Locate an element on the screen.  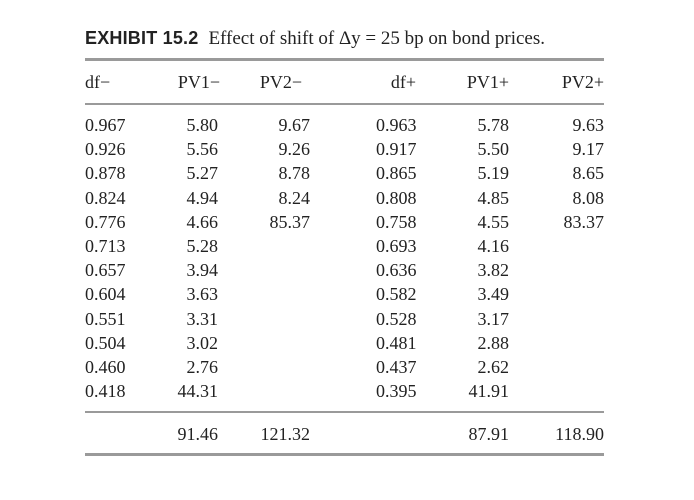
cell-pv2-minus: 9.26 is located at coordinates (294, 149).